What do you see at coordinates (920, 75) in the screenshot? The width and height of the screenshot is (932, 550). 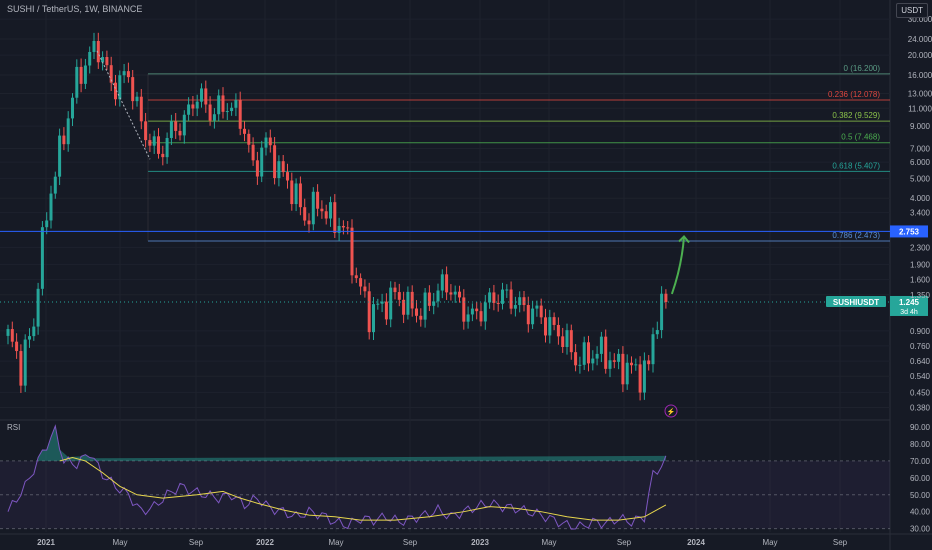 I see `price-tick-label: 16.000` at bounding box center [920, 75].